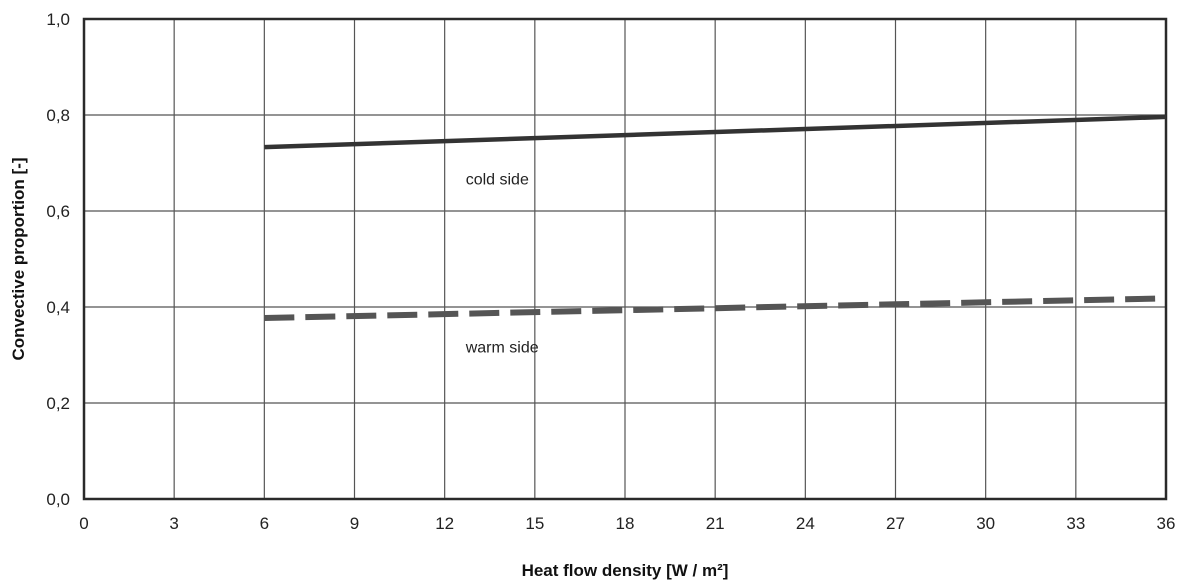  What do you see at coordinates (58, 259) in the screenshot?
I see `y-tick-labels: 0,0 0,2 0,4 0,6 0,8 1,0` at bounding box center [58, 259].